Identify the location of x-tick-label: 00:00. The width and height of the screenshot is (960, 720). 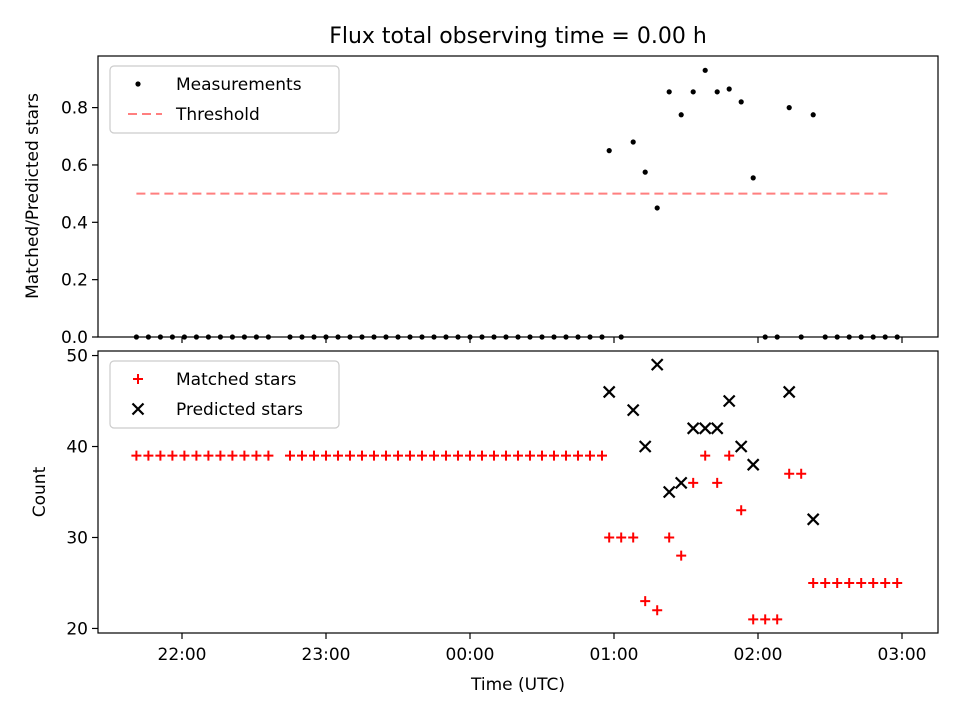
(470, 655).